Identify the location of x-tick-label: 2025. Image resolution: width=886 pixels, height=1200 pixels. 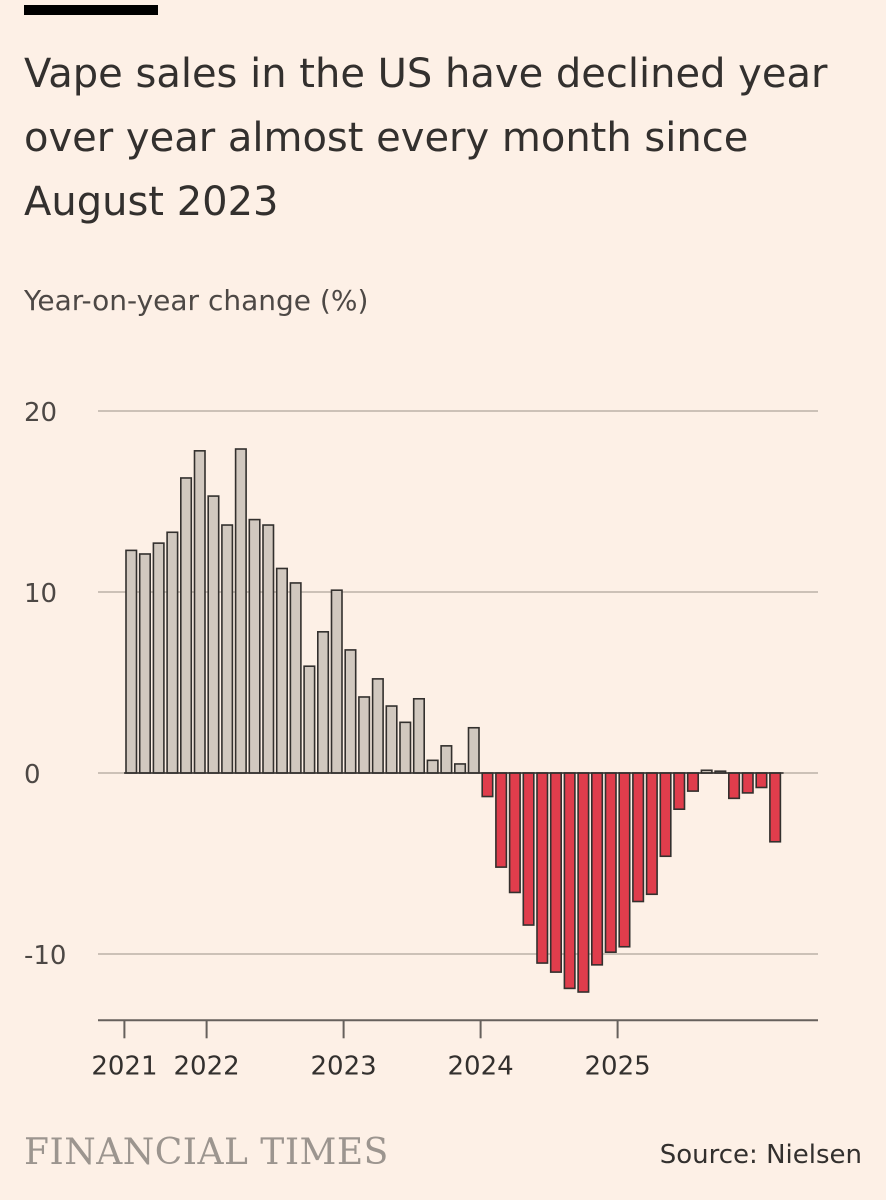
(618, 1066).